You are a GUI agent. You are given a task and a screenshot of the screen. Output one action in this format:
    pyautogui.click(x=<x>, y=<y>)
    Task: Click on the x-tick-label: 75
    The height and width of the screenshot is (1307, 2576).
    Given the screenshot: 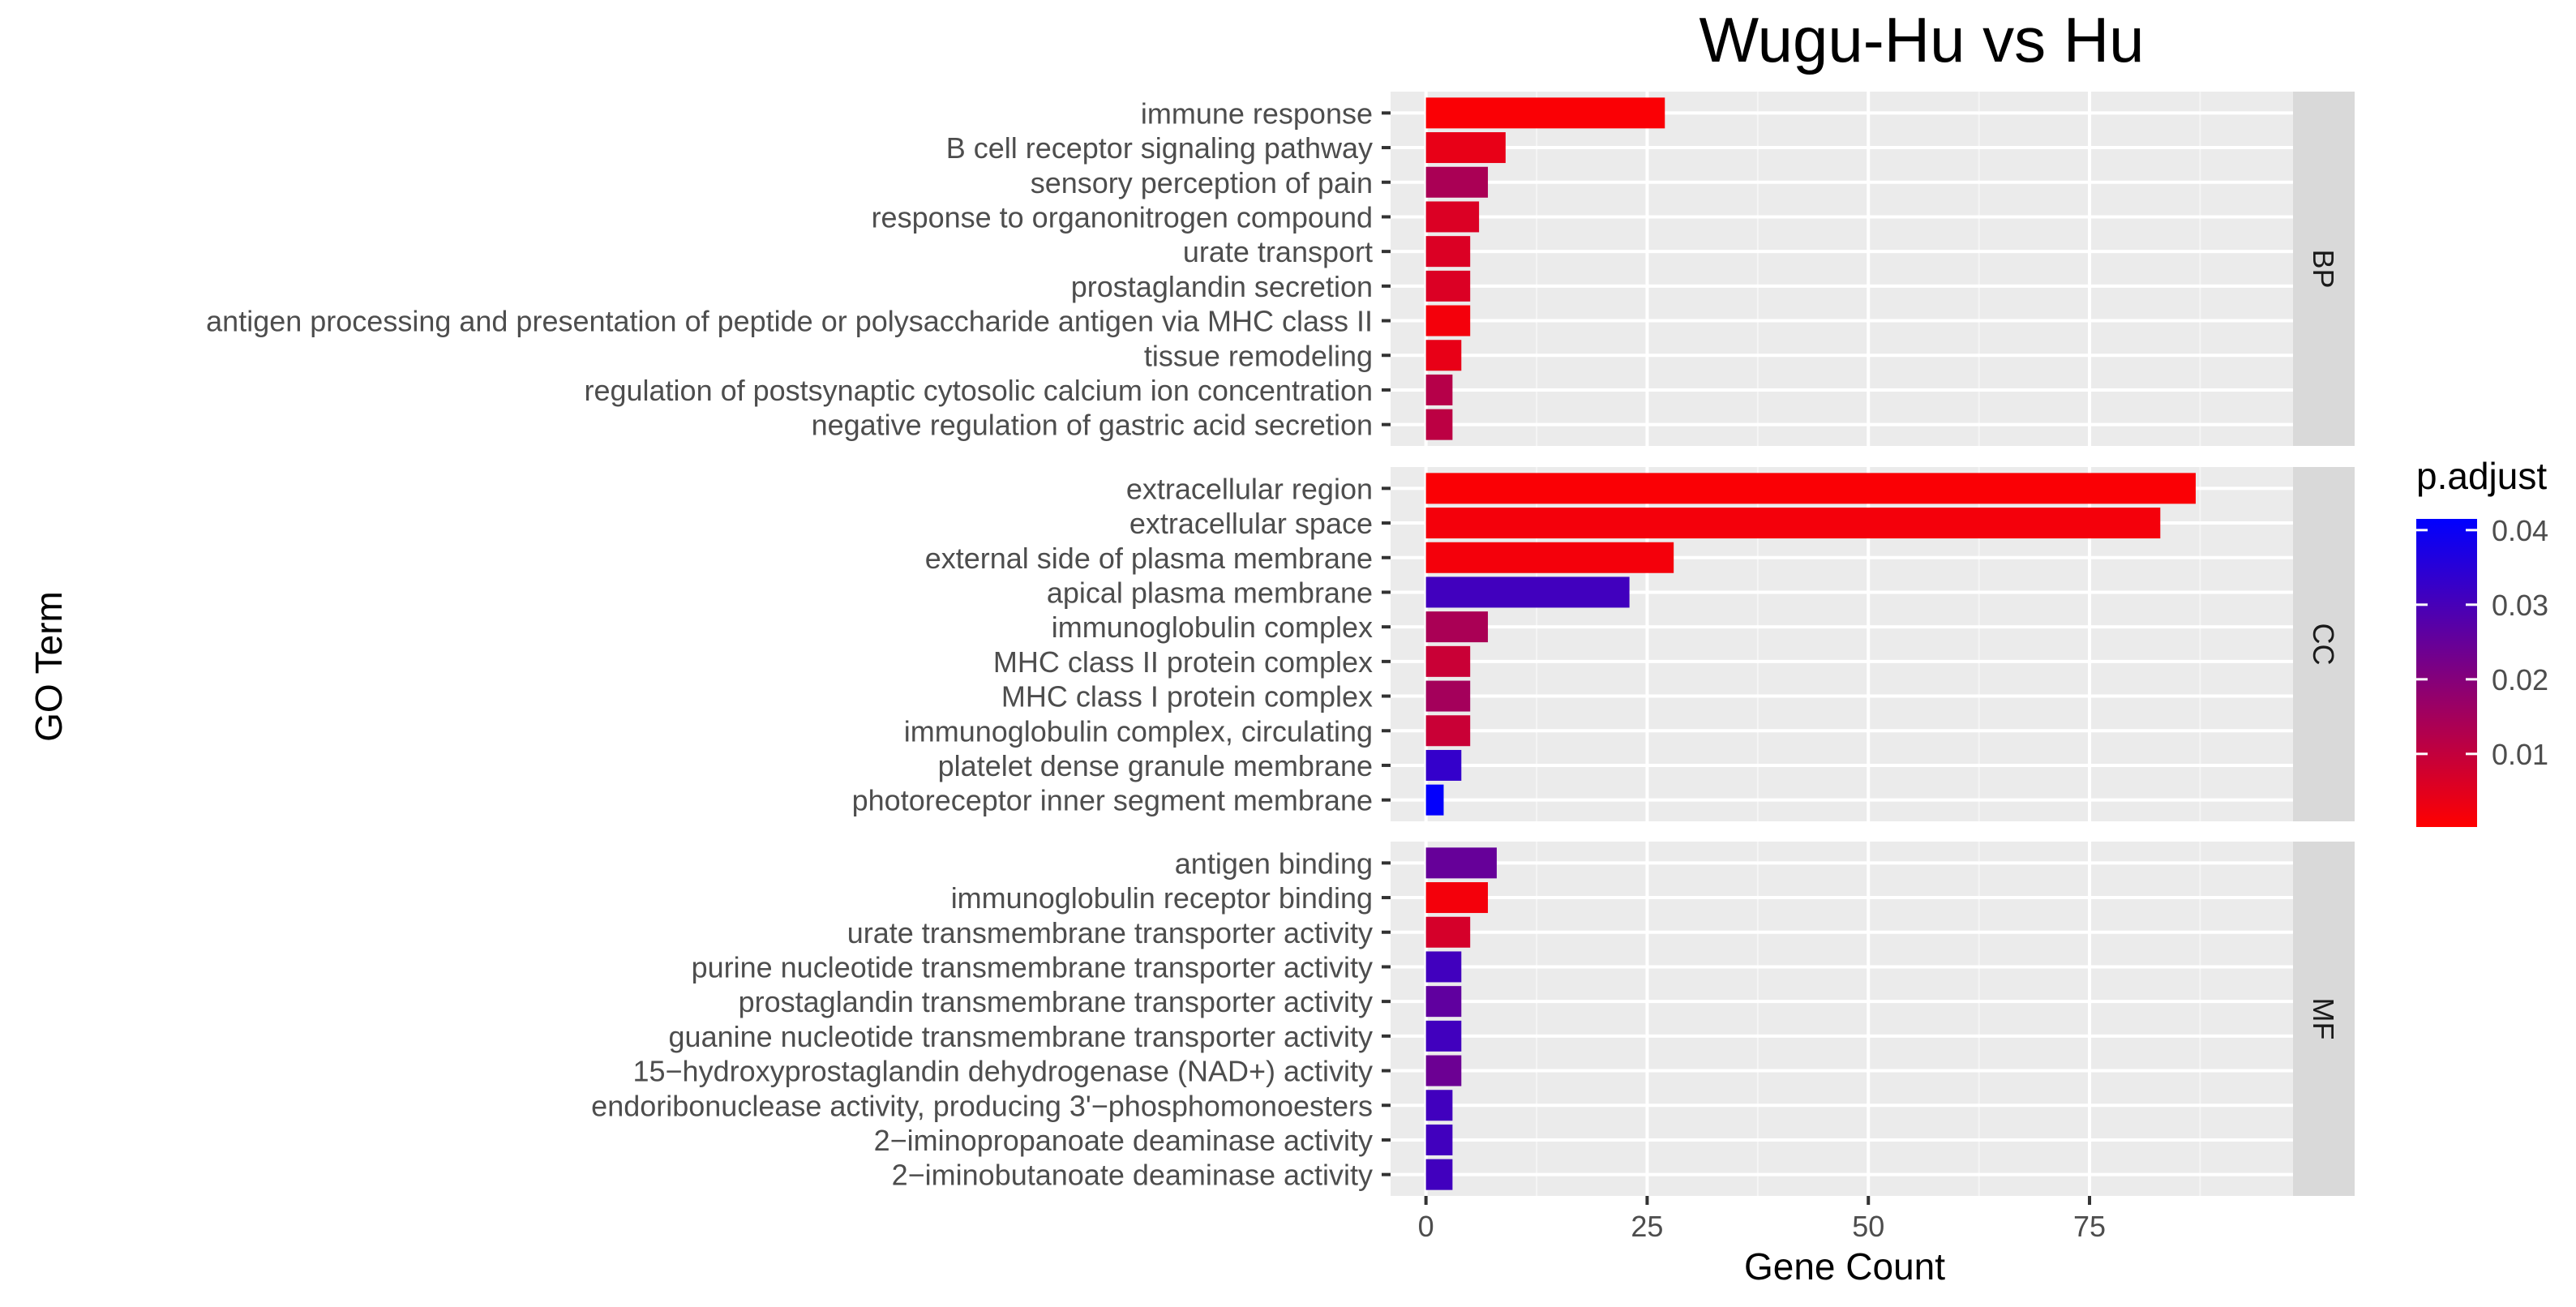 What is the action you would take?
    pyautogui.click(x=2089, y=1226)
    